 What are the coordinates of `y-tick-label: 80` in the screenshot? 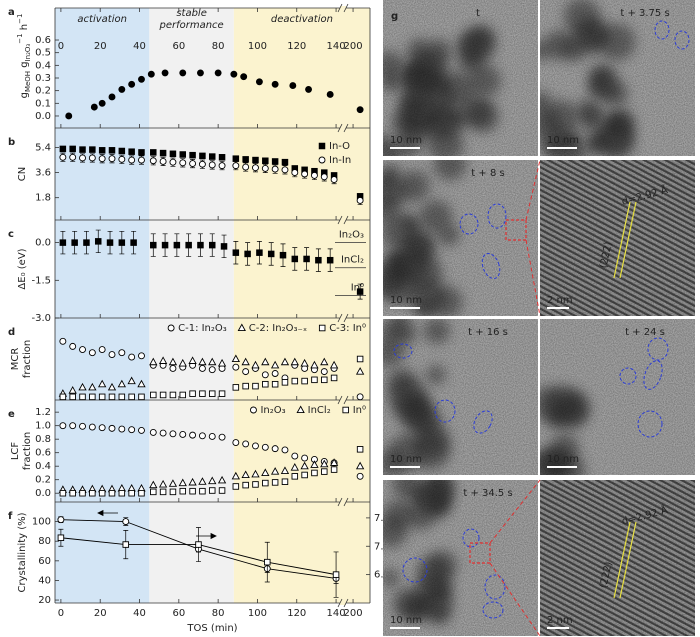 It's located at (44, 541).